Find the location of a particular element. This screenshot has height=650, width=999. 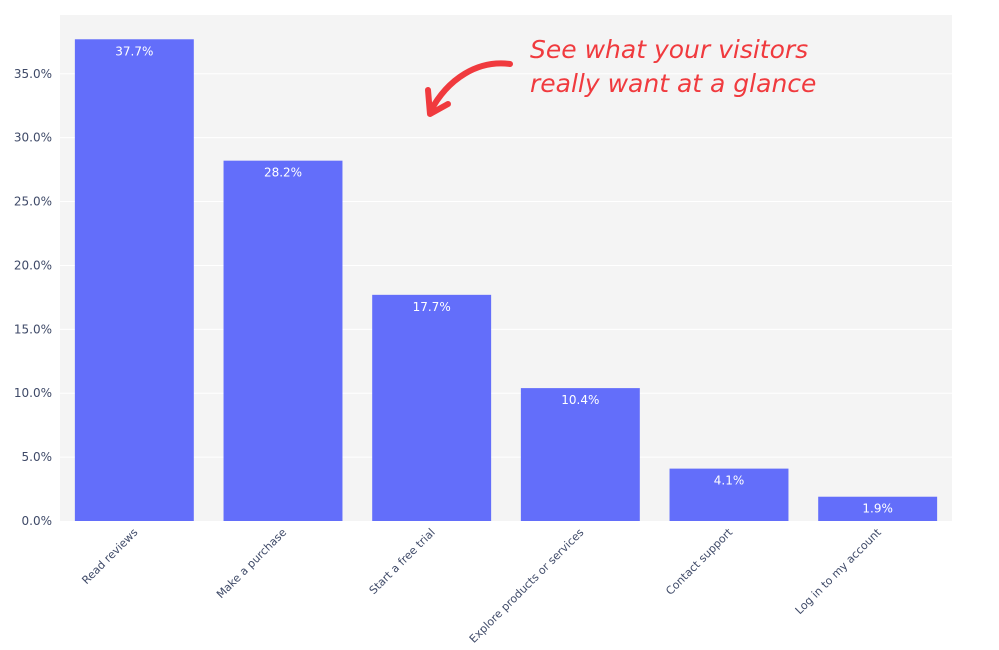

curved-arrow-icon is located at coordinates (469, 88).